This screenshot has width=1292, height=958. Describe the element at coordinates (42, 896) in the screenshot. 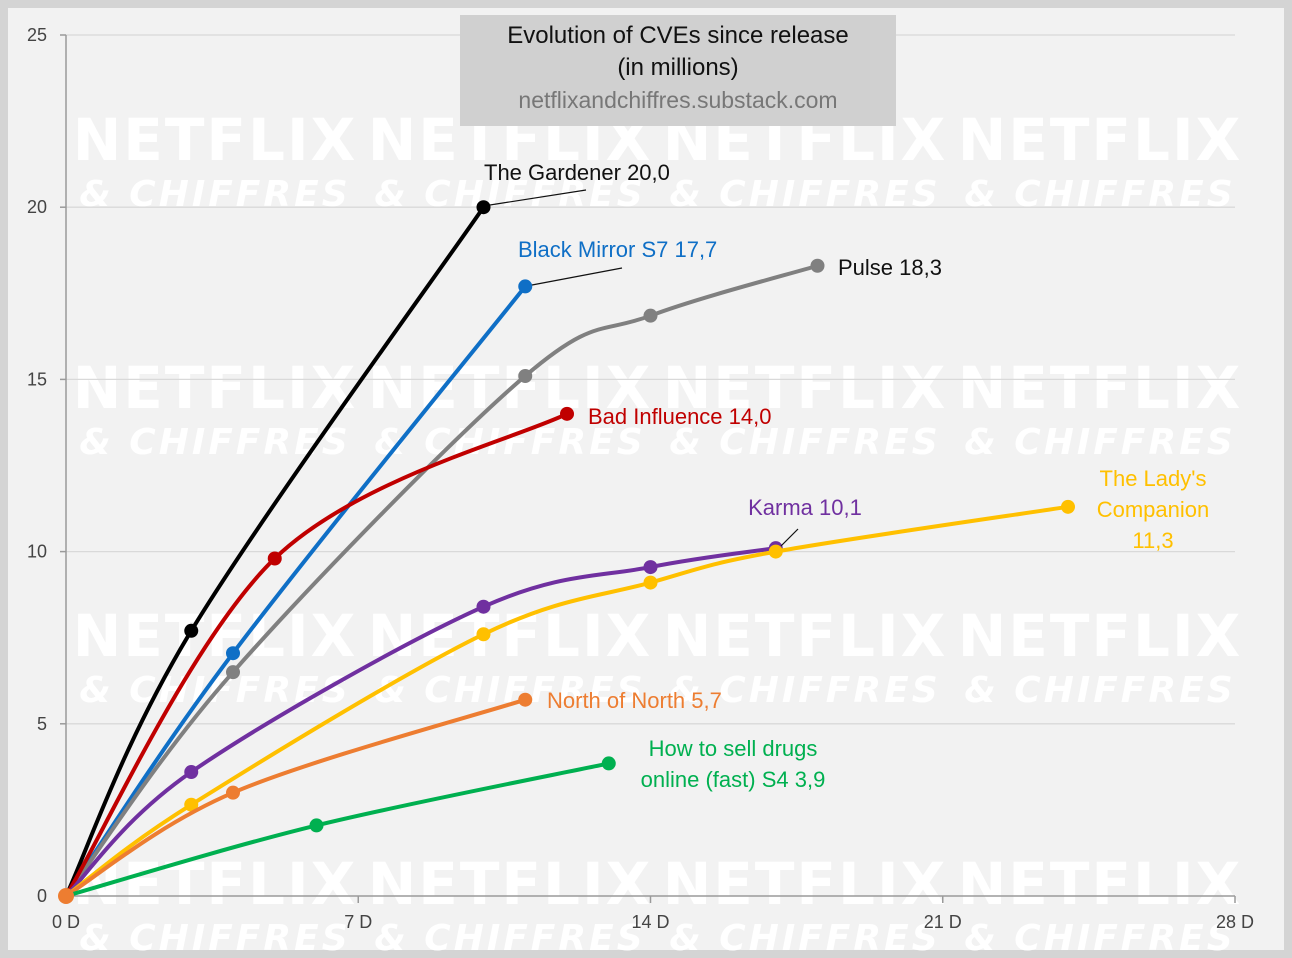

I see `y-tick-label: 0` at that location.